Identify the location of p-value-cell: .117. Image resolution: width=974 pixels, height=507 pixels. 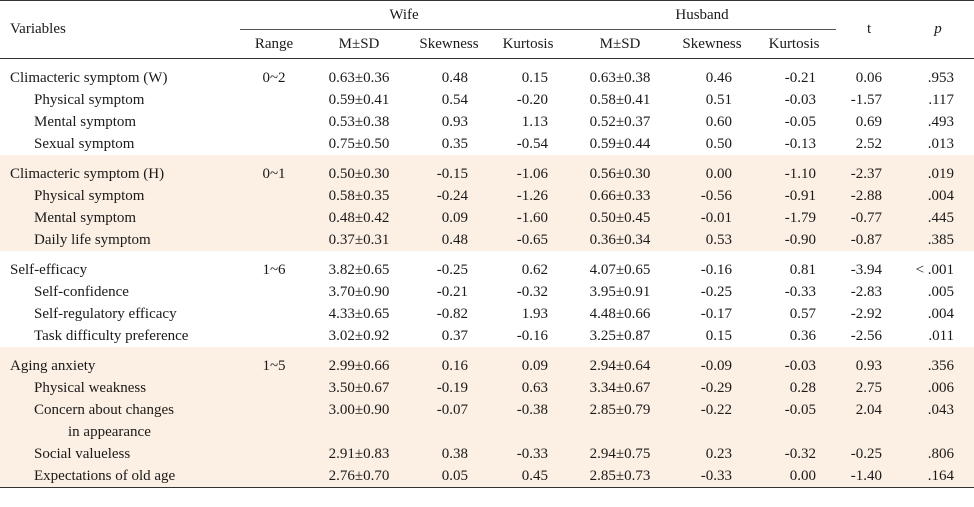
(941, 99).